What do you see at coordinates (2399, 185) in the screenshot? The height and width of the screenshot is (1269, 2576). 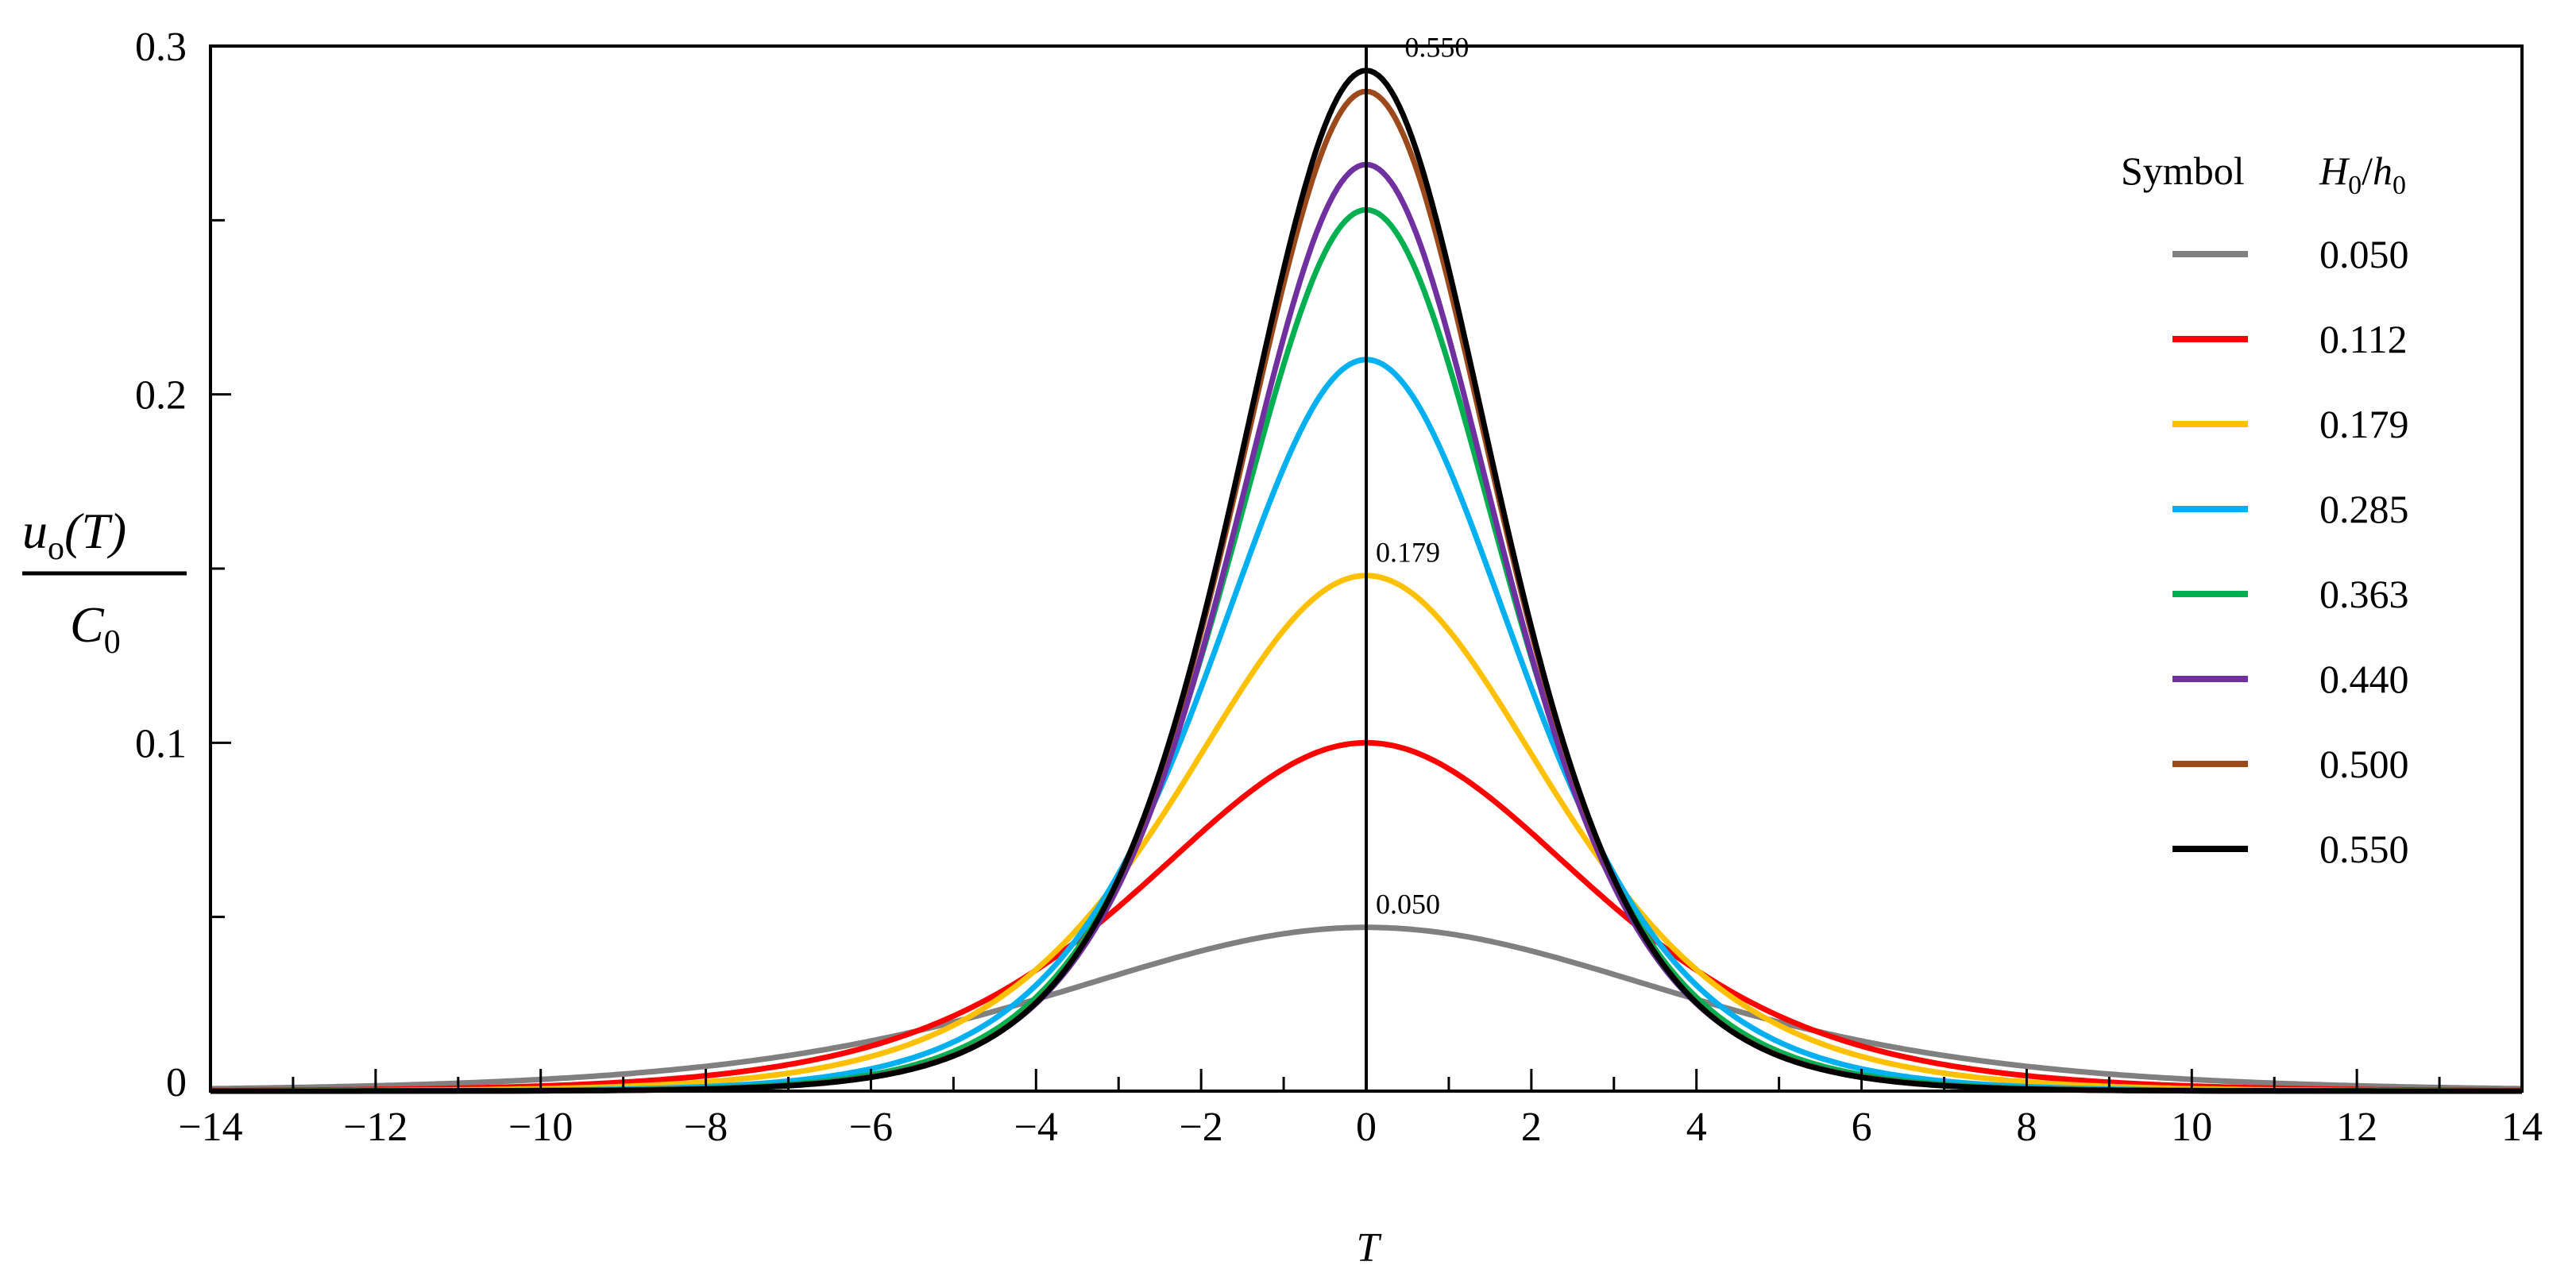 I see `legend-header-h-sub: 0` at bounding box center [2399, 185].